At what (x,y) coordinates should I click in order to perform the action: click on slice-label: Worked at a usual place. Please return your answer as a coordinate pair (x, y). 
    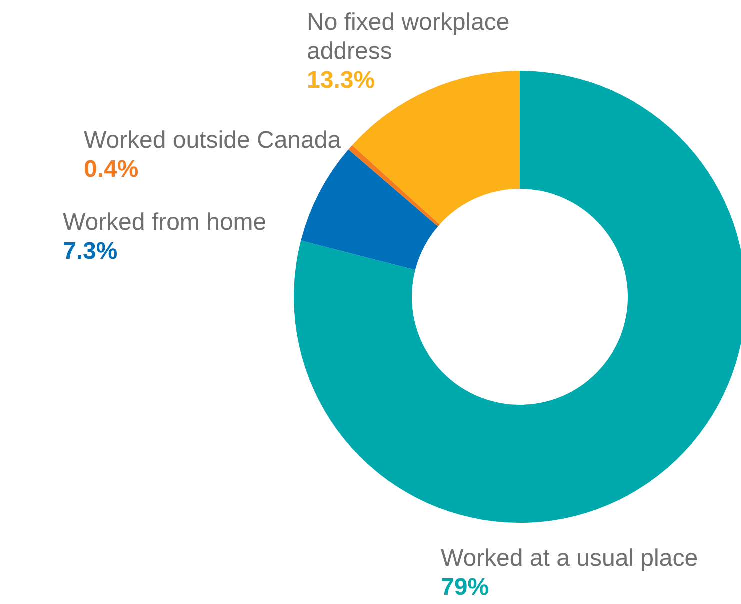
    Looking at the image, I should click on (569, 558).